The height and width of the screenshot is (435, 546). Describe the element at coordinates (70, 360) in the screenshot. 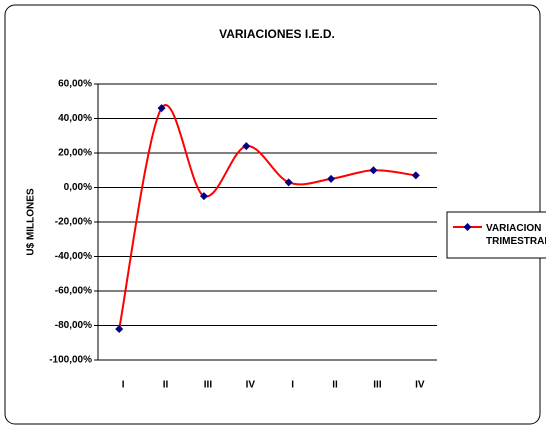

I see `y-tick-label: -100,00%` at that location.